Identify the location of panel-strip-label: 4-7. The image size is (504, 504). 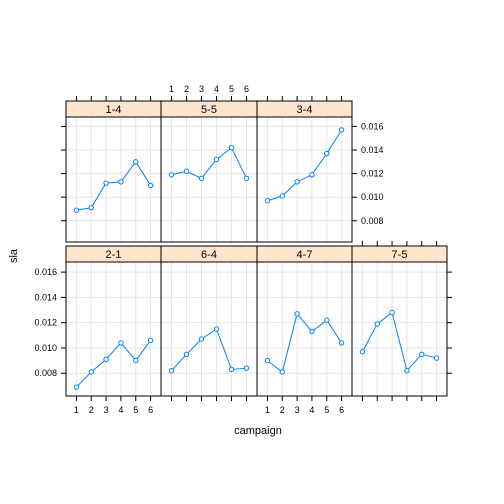
(305, 255).